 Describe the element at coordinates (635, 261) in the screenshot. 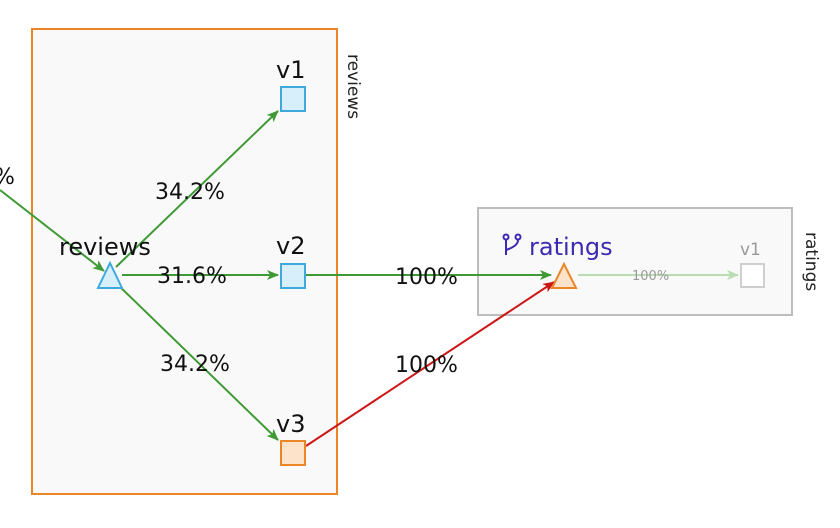

I see `ratings-group-box` at that location.